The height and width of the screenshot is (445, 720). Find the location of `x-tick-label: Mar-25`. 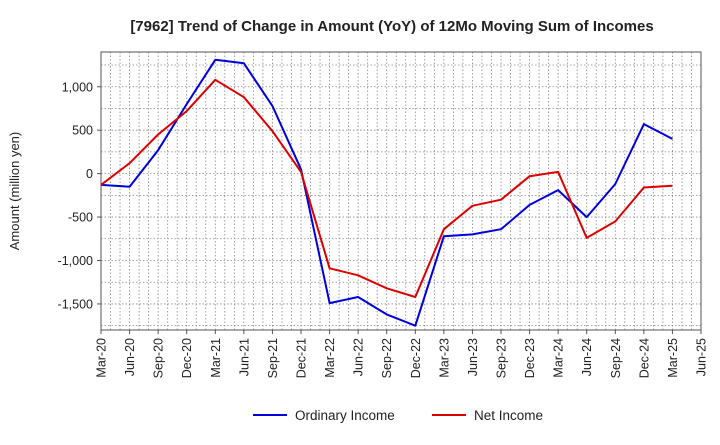

x-tick-label: Mar-25 is located at coordinates (673, 358).